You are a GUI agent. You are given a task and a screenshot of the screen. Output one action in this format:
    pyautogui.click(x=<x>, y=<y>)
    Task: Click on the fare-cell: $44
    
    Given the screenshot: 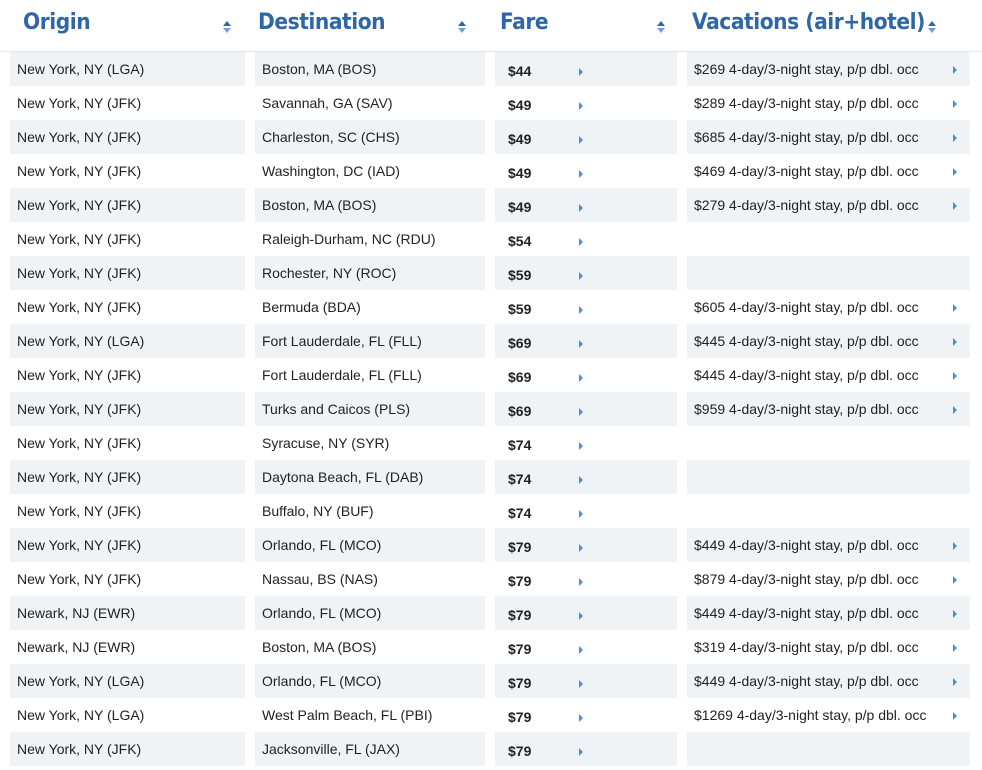 What is the action you would take?
    pyautogui.click(x=586, y=69)
    